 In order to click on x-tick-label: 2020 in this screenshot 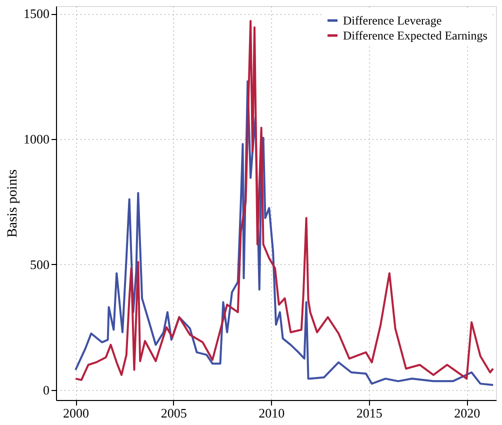, I will do `click(467, 413)`.